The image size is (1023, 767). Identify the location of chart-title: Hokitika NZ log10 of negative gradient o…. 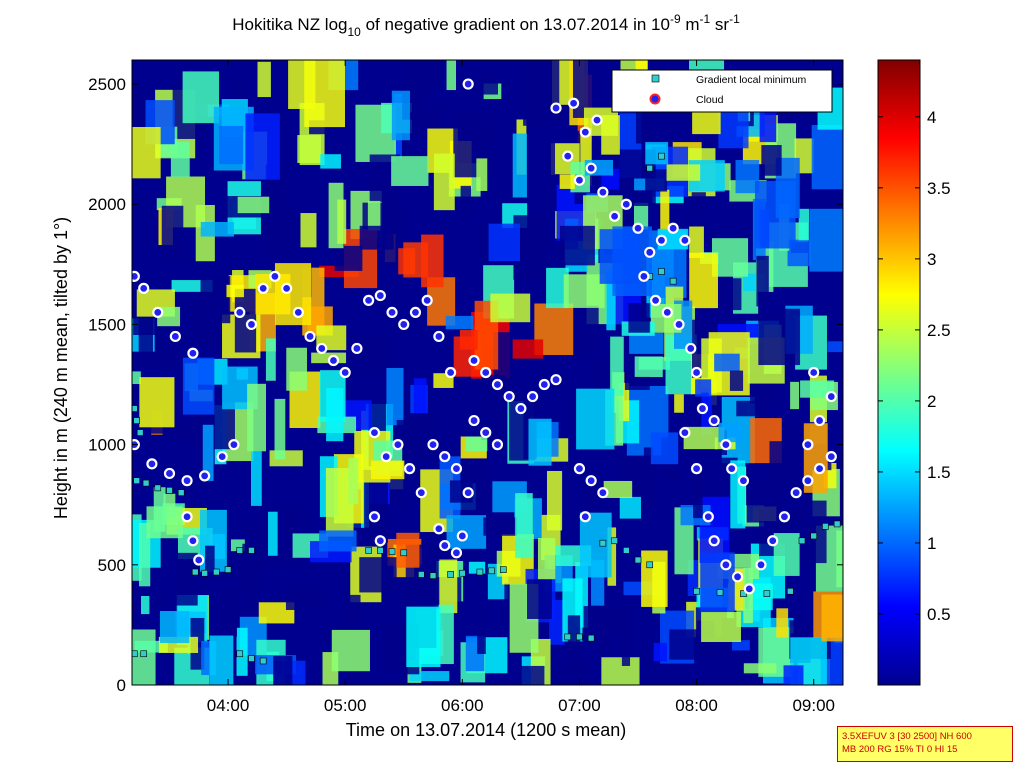
(486, 25).